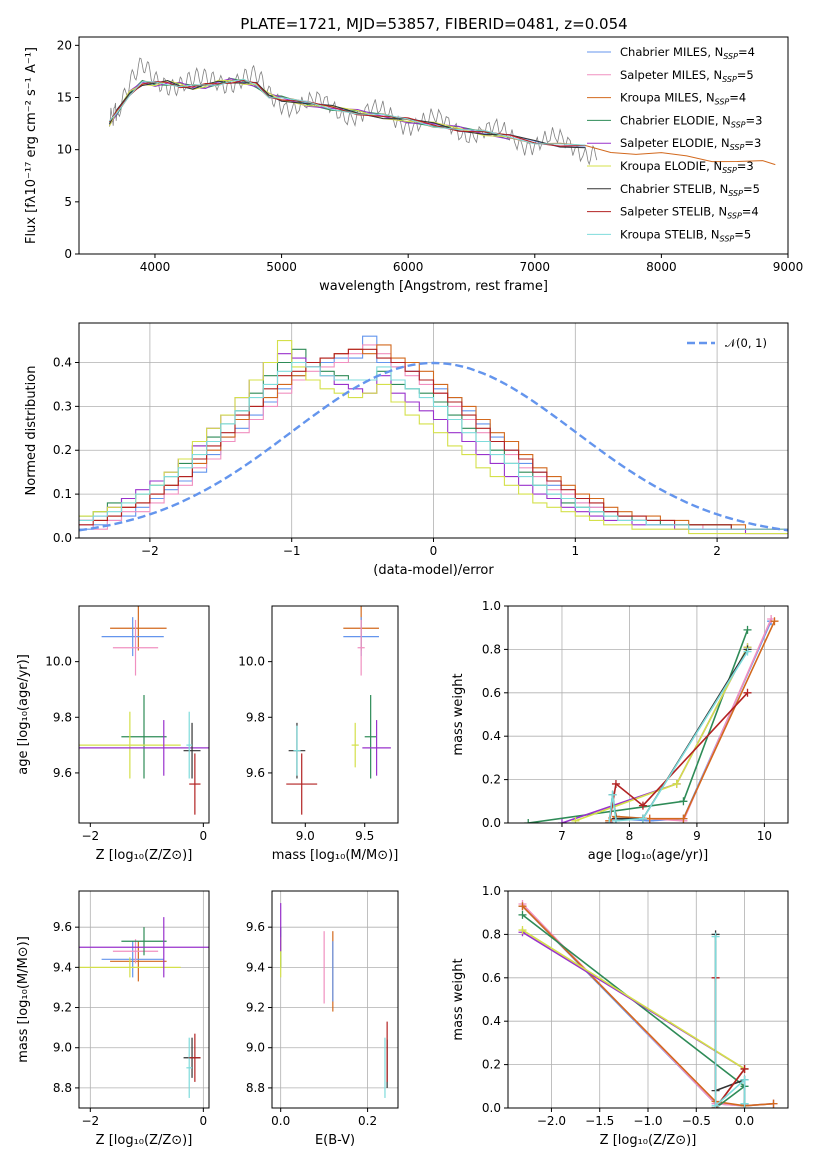  What do you see at coordinates (204, 836) in the screenshot?
I see `x-tick-label: 0` at bounding box center [204, 836].